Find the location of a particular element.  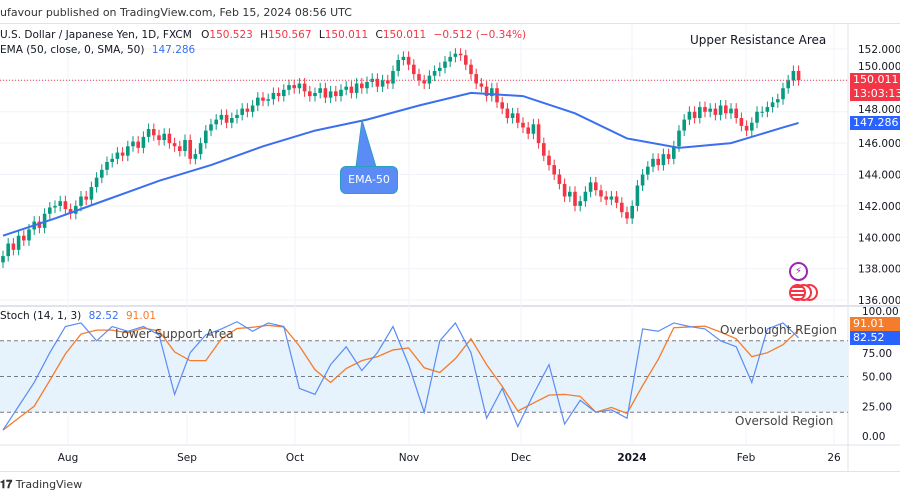

header-divider is located at coordinates (450, 23).